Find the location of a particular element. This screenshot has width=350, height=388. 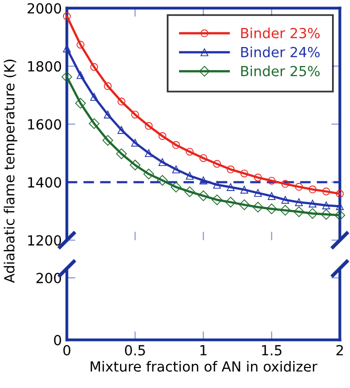

x-axis-title: Mixture fraction of AN in oxidizer is located at coordinates (204, 366).